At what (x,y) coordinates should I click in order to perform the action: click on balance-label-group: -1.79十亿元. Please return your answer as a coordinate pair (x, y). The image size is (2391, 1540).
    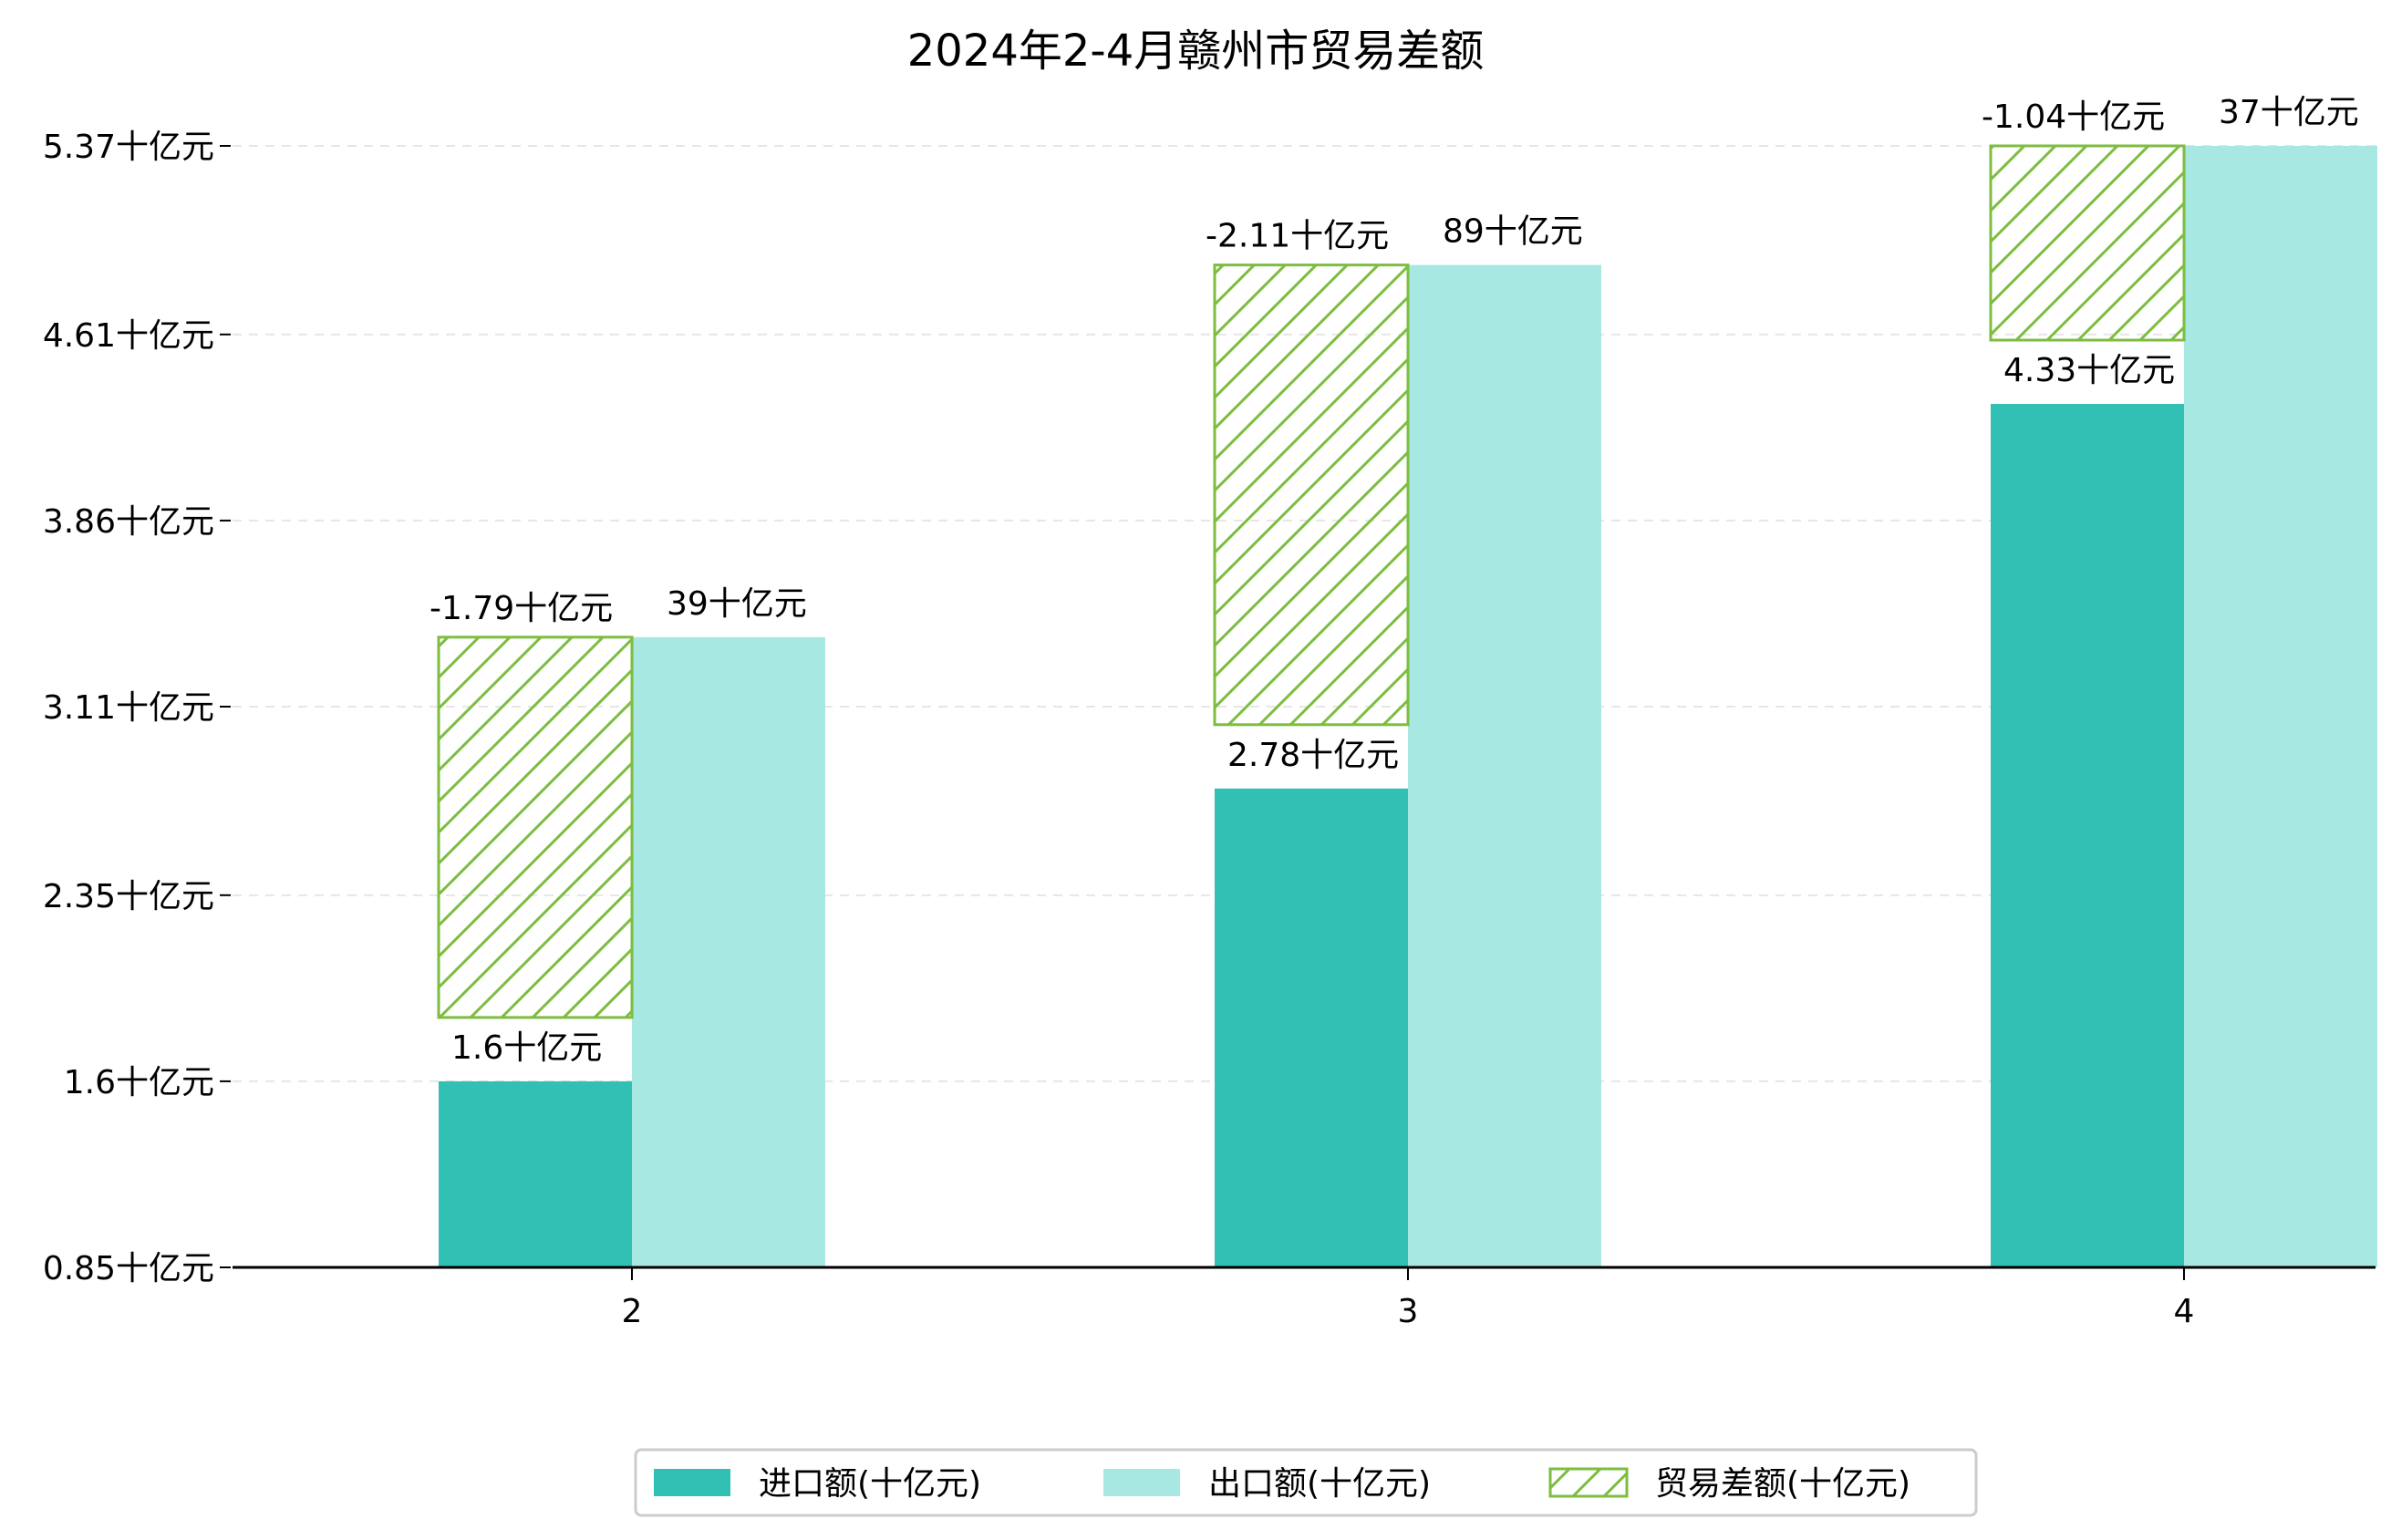
    Looking at the image, I should click on (516, 608).